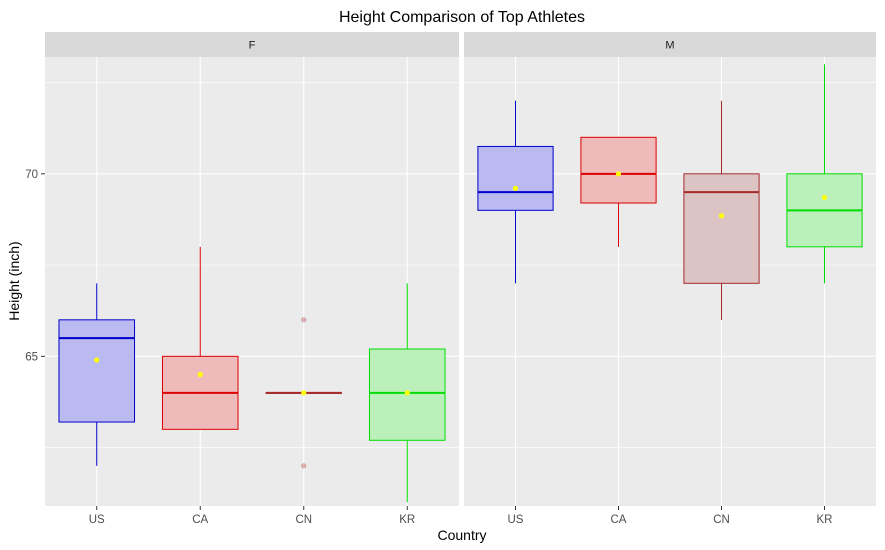 This screenshot has height=550, width=885. Describe the element at coordinates (824, 174) in the screenshot. I see `box-M-KR` at that location.